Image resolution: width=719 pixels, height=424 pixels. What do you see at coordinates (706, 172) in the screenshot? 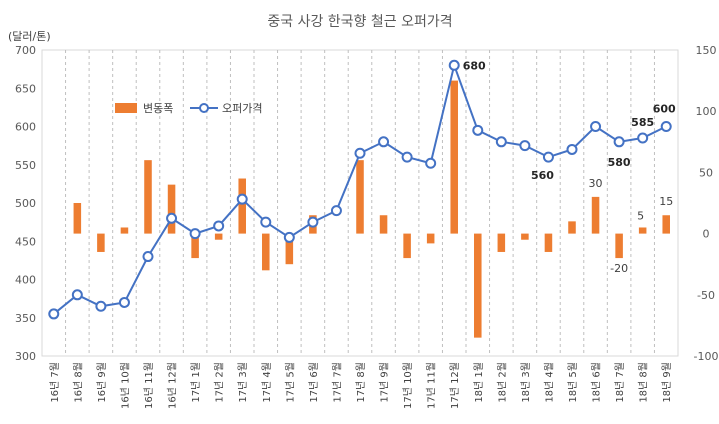
I see `right-axis-tick-label: 50` at bounding box center [706, 172].